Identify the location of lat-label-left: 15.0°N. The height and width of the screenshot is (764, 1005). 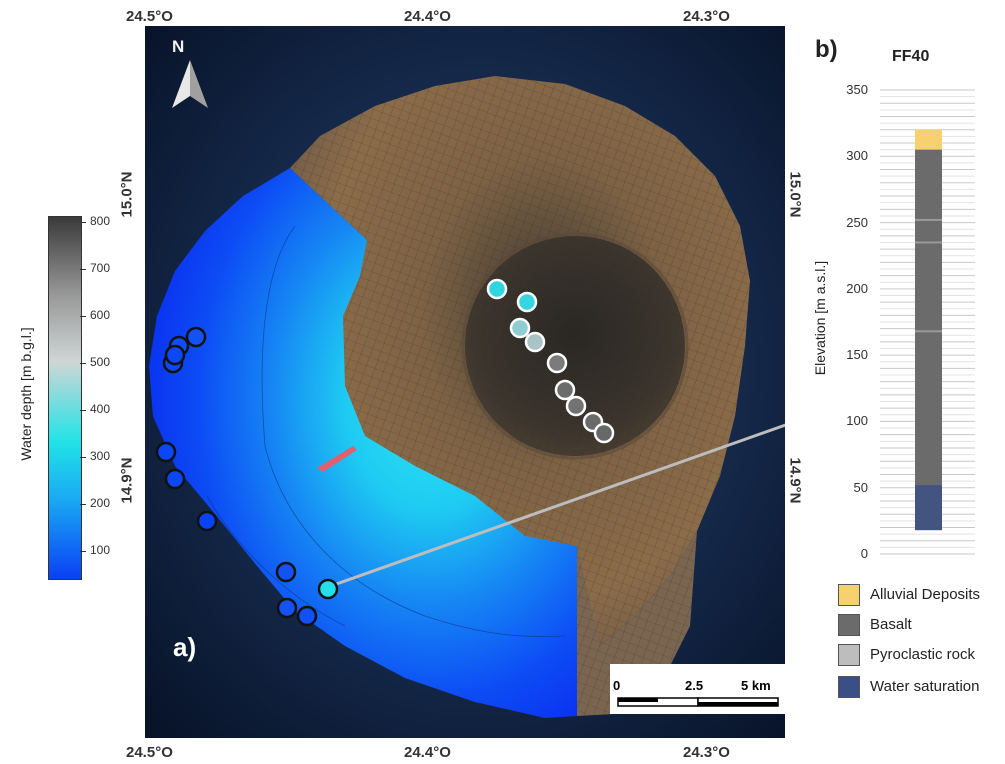
(127, 194).